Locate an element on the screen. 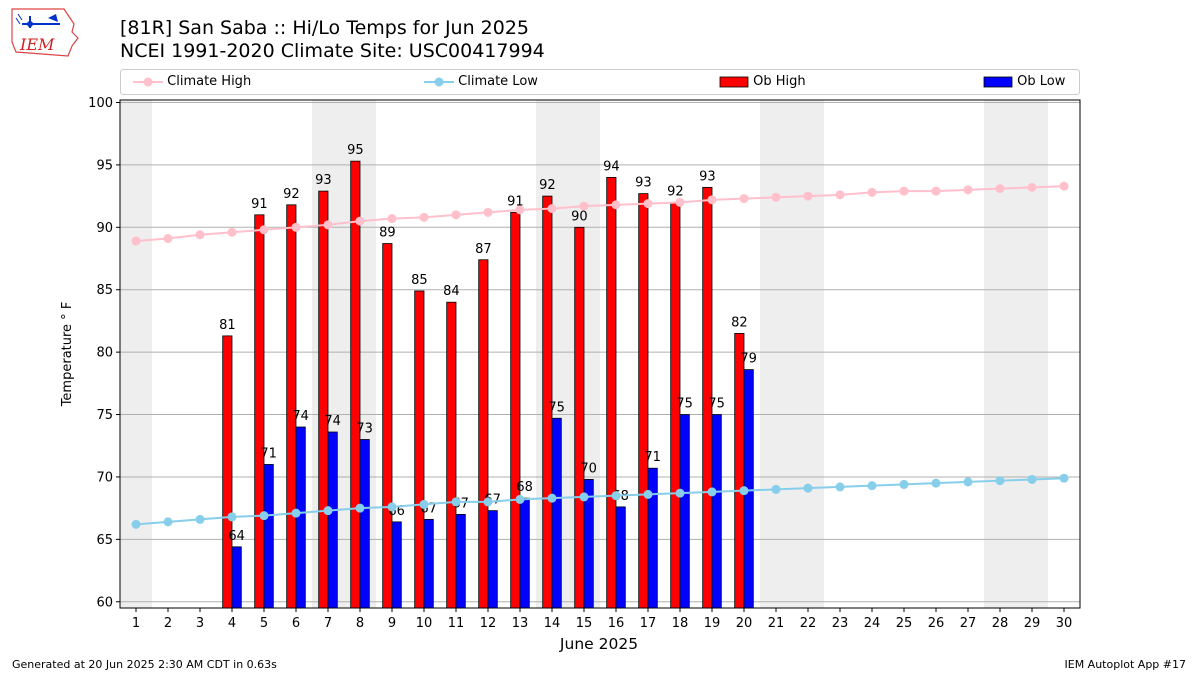 Image resolution: width=1200 pixels, height=675 pixels. ob-low-label: 75 is located at coordinates (556, 407).